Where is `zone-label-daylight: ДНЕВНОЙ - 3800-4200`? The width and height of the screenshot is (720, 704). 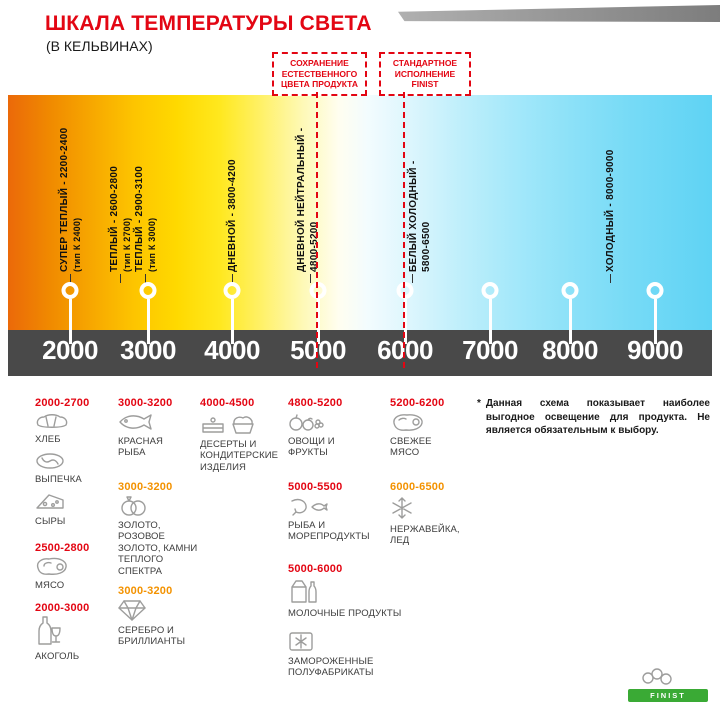 zone-label-daylight: ДНЕВНОЙ - 3800-4200 is located at coordinates (232, 185).